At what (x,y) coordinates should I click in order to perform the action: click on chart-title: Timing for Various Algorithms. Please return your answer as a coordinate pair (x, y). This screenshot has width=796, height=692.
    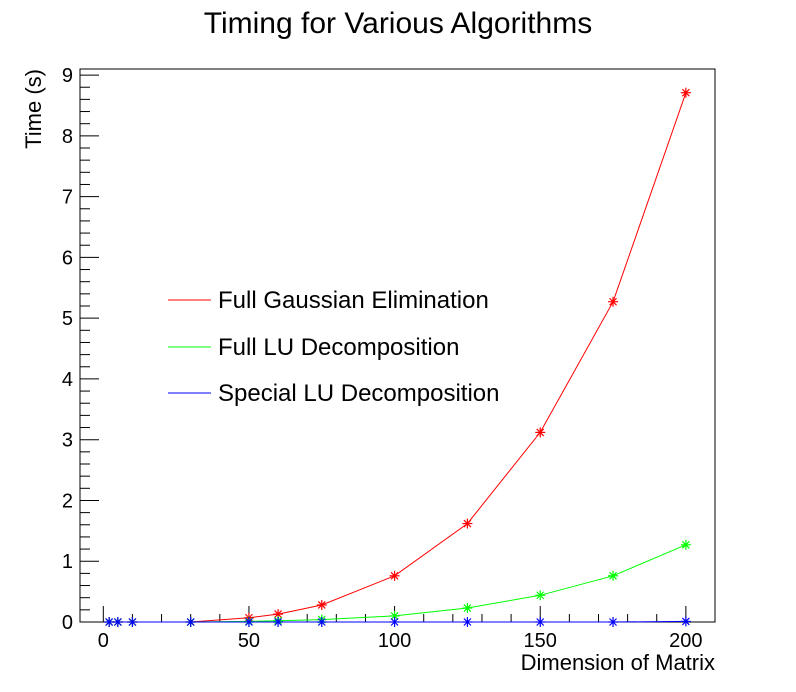
    Looking at the image, I should click on (398, 23).